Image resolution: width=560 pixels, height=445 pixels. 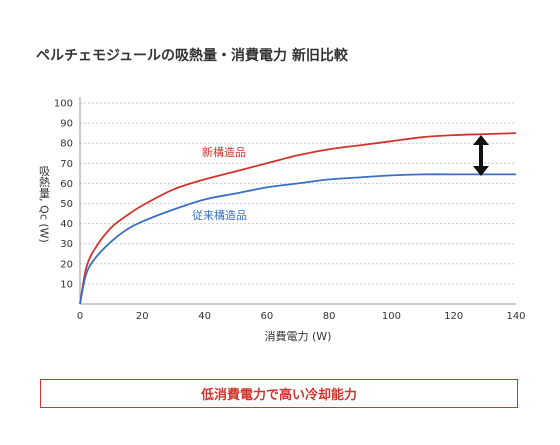 I want to click on x-tick-label-100: 100, so click(x=391, y=316).